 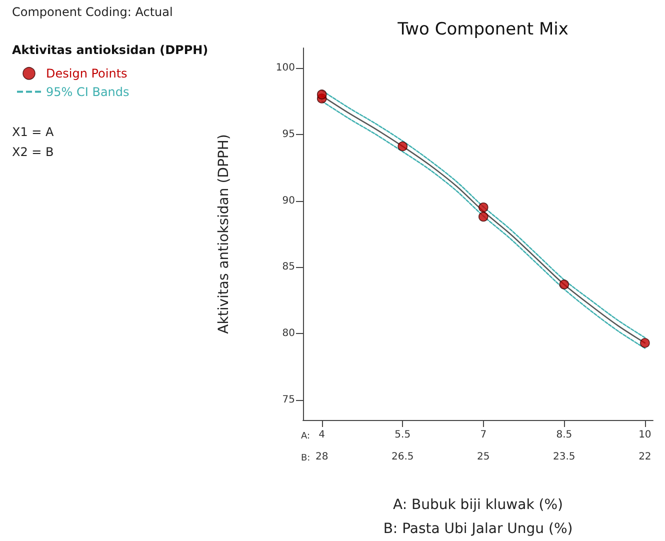 What do you see at coordinates (402, 457) in the screenshot?
I see `x2-tick-label: 26.5` at bounding box center [402, 457].